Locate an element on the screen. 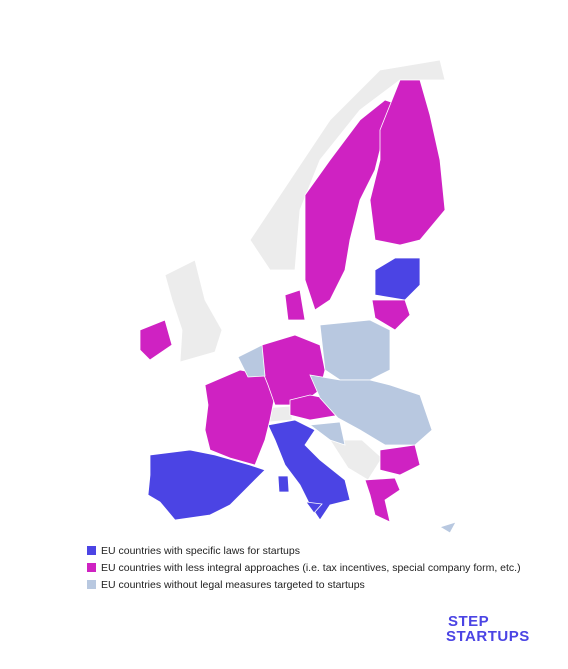 This screenshot has height=669, width=568. ireland is located at coordinates (156, 340).